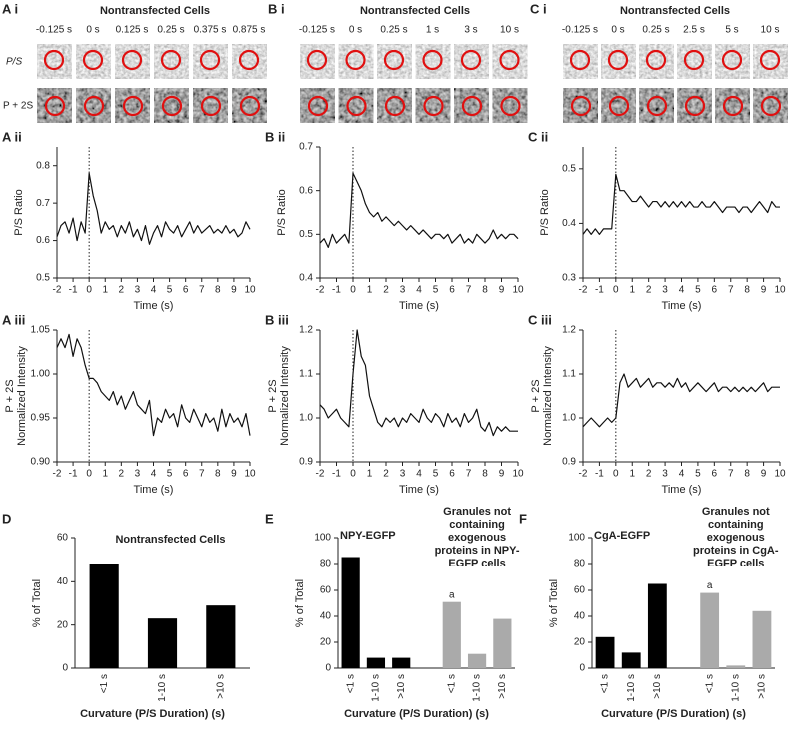 The height and width of the screenshot is (737, 800). Describe the element at coordinates (10, 8) in the screenshot. I see `panel-label: A i` at that location.